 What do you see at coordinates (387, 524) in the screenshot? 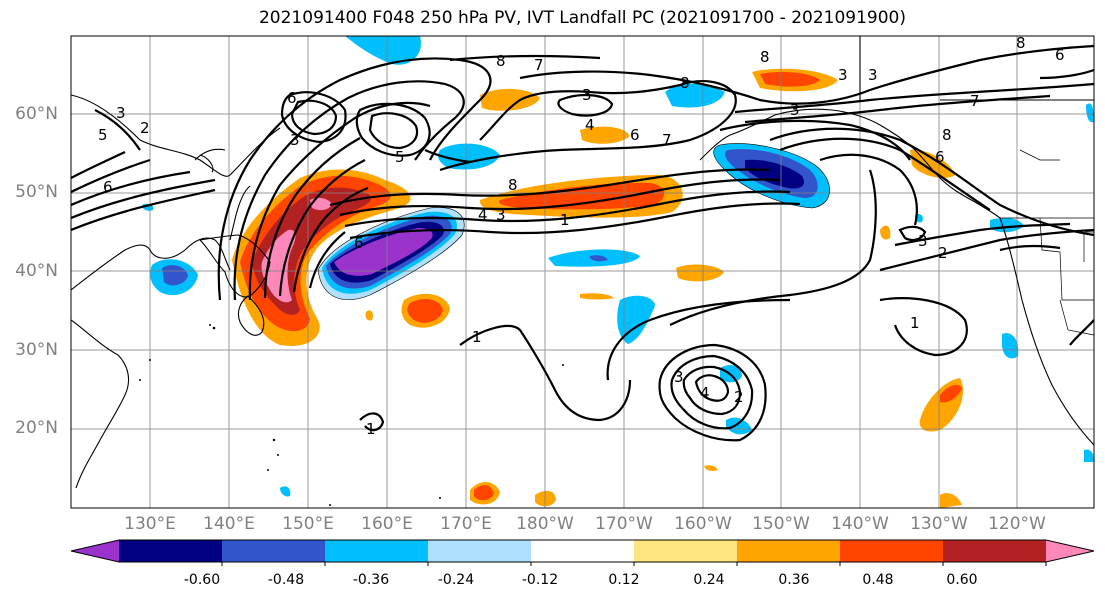
I see `lon-label: 160°E` at bounding box center [387, 524].